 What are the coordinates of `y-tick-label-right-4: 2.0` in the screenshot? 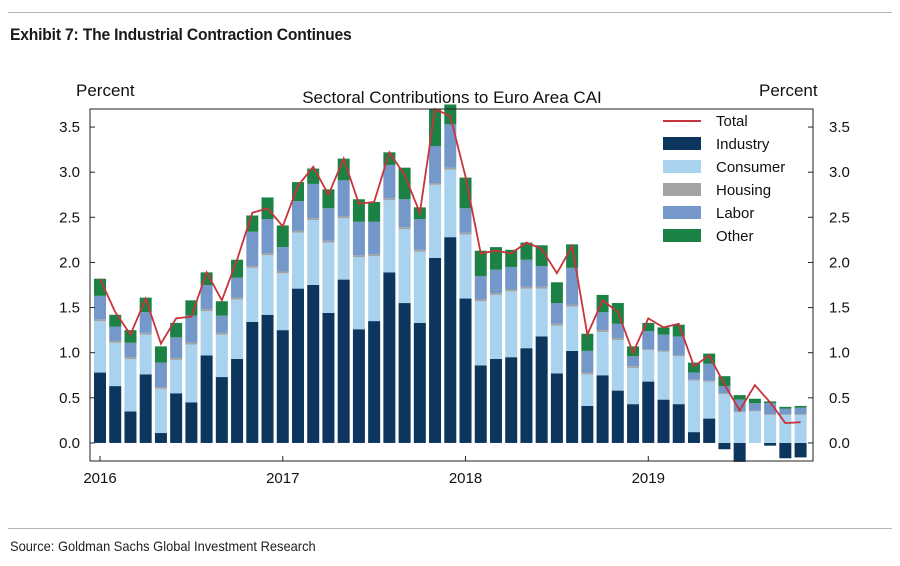 It's located at (839, 262).